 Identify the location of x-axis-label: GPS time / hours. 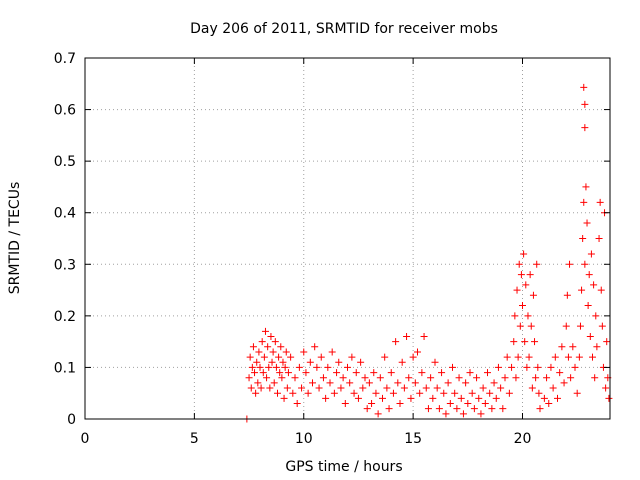
(343, 467).